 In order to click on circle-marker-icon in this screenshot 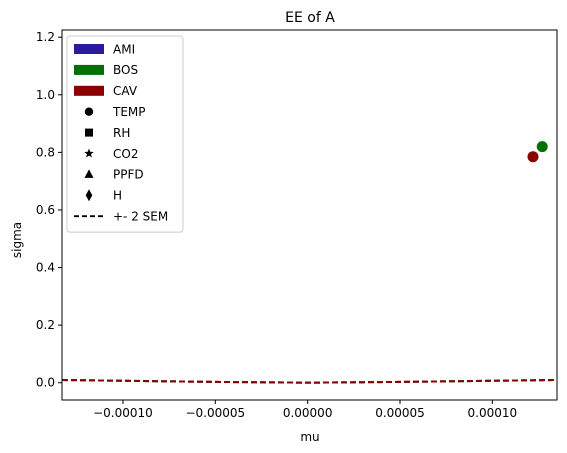, I will do `click(89, 112)`.